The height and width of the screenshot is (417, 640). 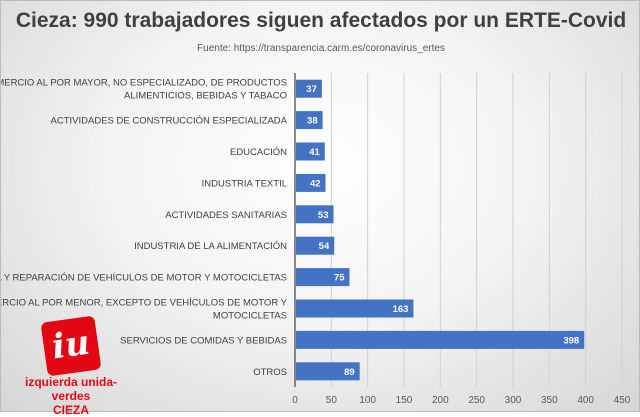 What do you see at coordinates (367, 400) in the screenshot?
I see `x-tick-label: 100` at bounding box center [367, 400].